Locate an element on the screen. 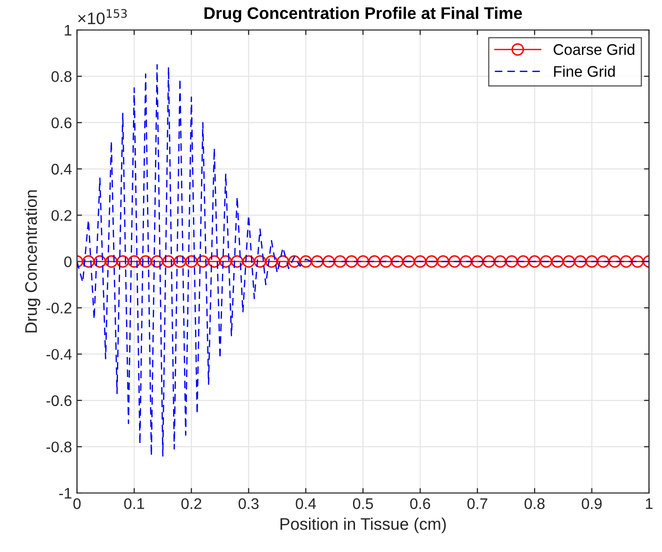  text: ×10$^{153}$ is located at coordinates (102, 16).